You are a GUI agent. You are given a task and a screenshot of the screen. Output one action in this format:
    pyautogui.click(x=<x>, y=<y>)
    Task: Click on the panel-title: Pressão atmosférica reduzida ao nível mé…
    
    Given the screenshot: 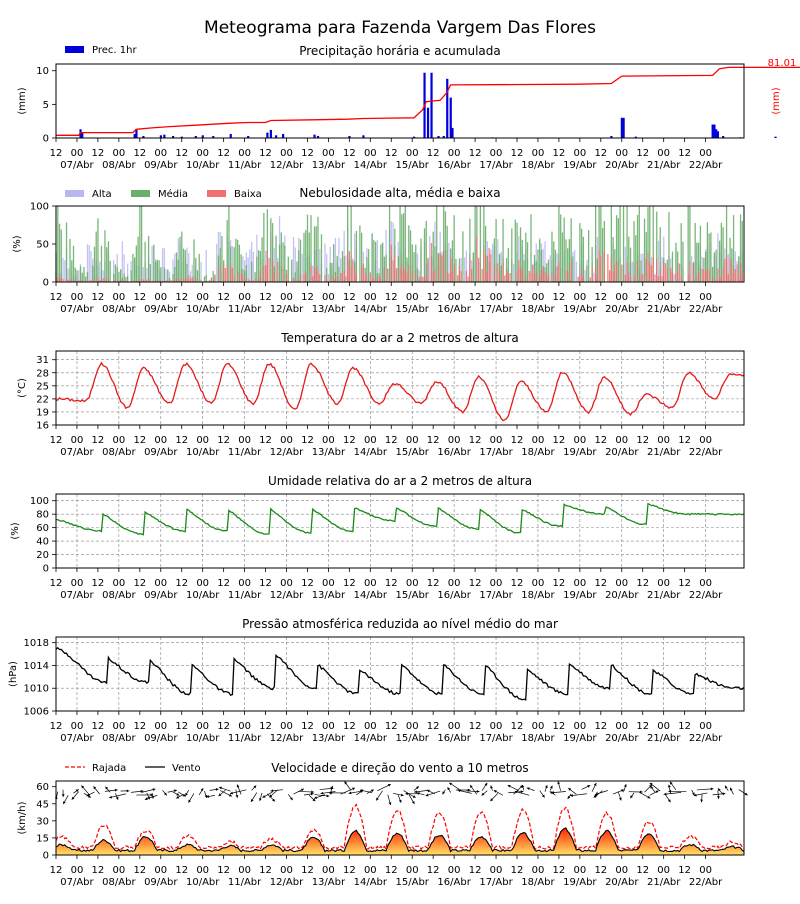 What is the action you would take?
    pyautogui.click(x=400, y=624)
    